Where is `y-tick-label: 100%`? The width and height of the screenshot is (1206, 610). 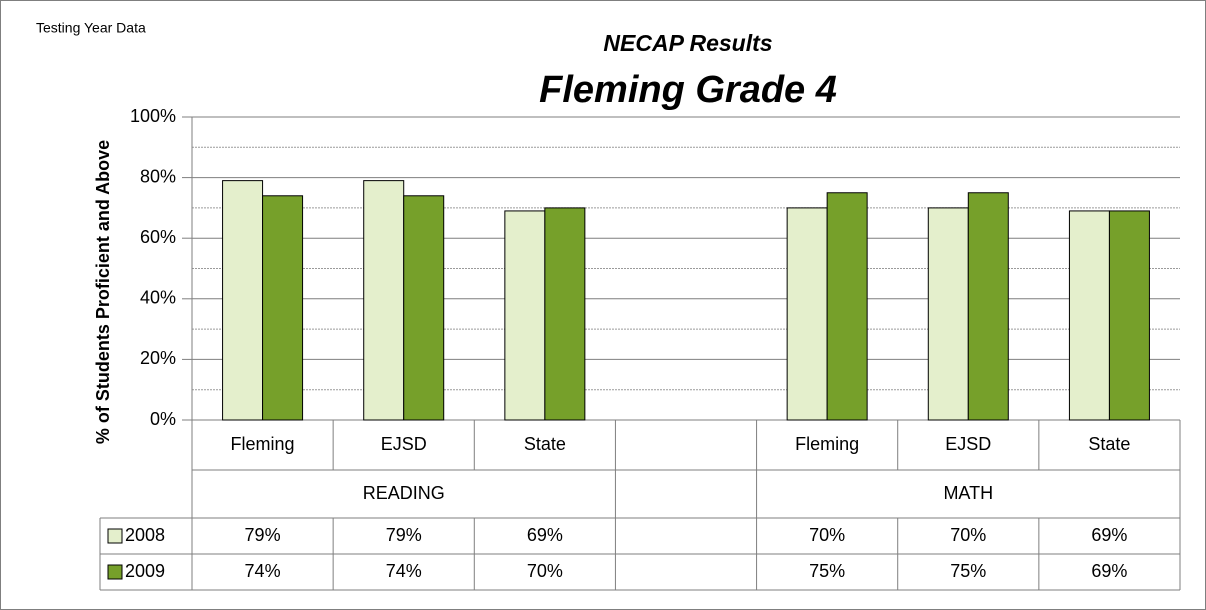 y-tick-label: 100% is located at coordinates (153, 116).